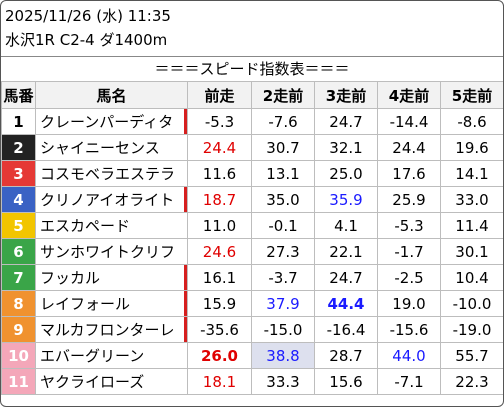 The width and height of the screenshot is (504, 407). I want to click on speed-index-cell-race-1: 24.6, so click(219, 251).